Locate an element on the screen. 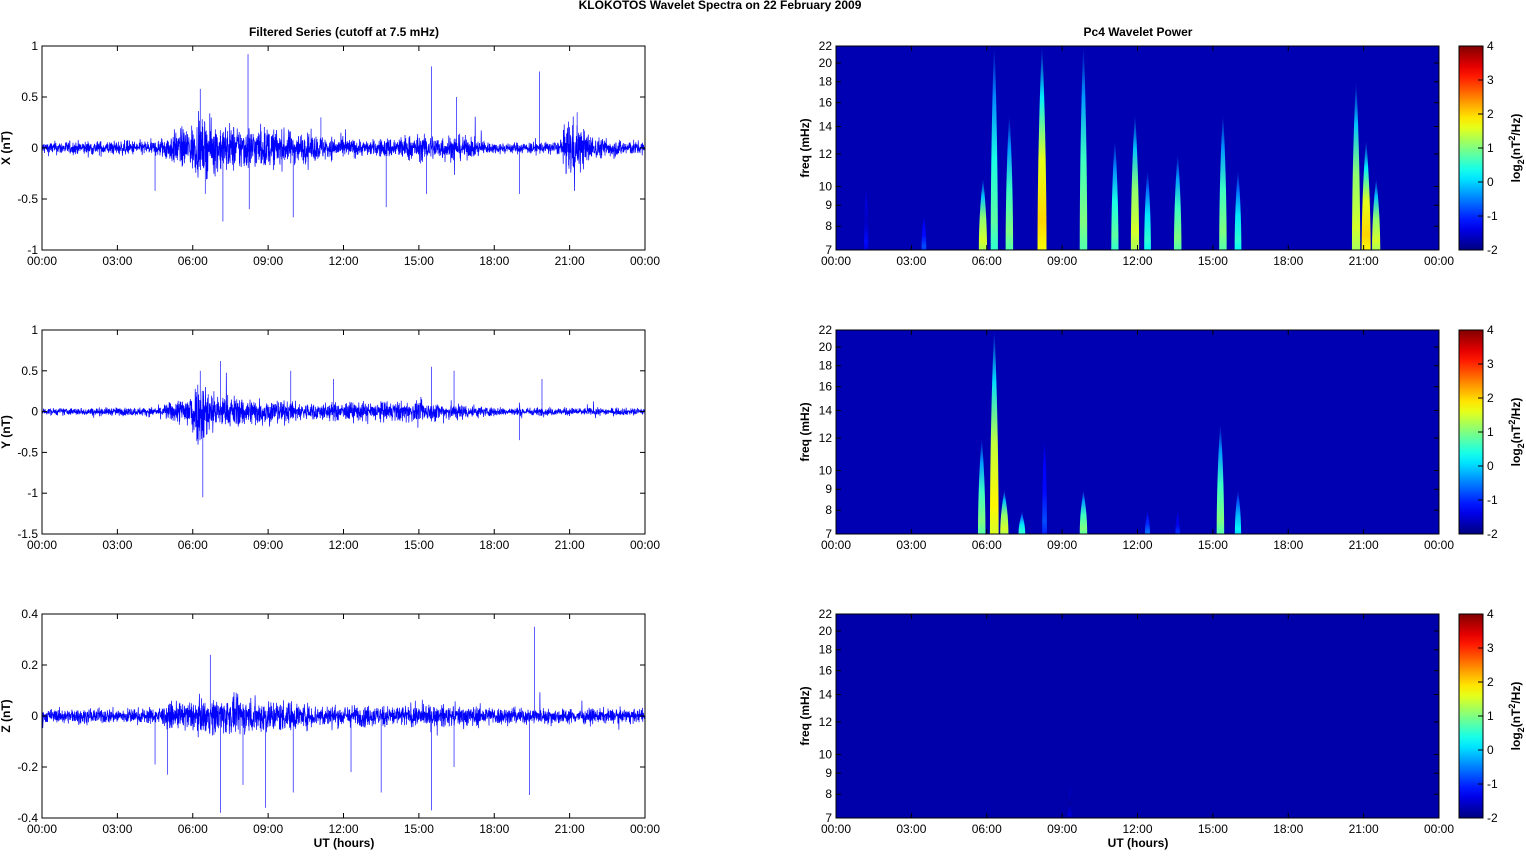 The width and height of the screenshot is (1526, 856). x-tick-label: 03:00 is located at coordinates (911, 261).